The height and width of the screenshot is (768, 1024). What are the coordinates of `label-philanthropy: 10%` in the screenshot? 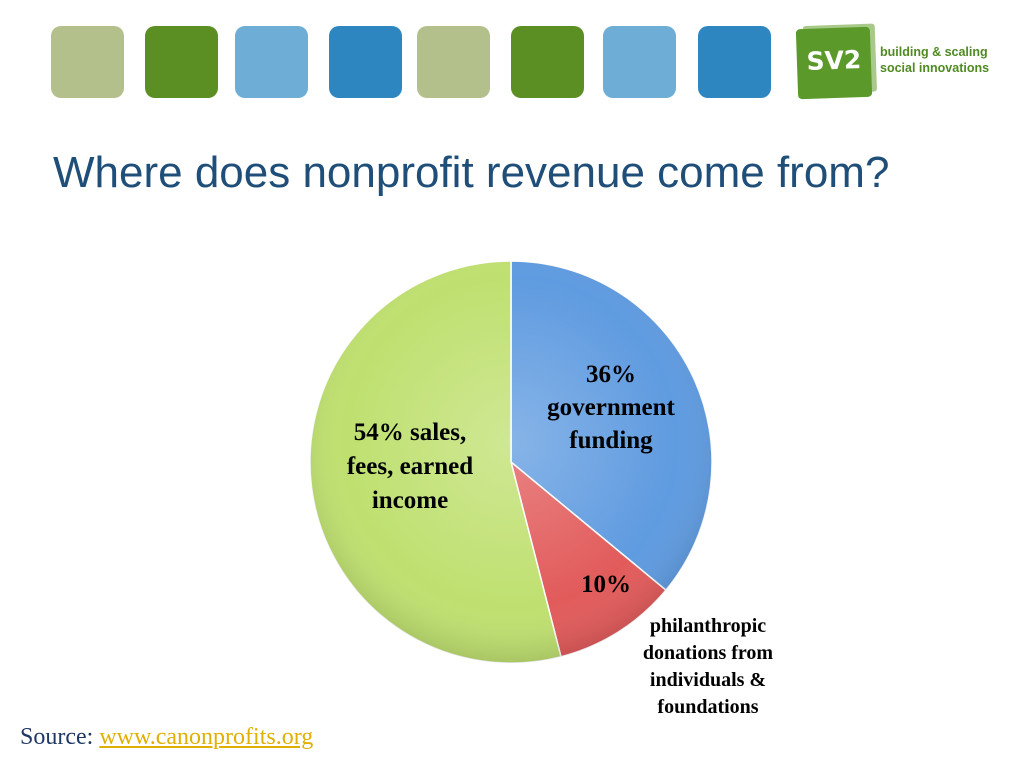 It's located at (606, 584).